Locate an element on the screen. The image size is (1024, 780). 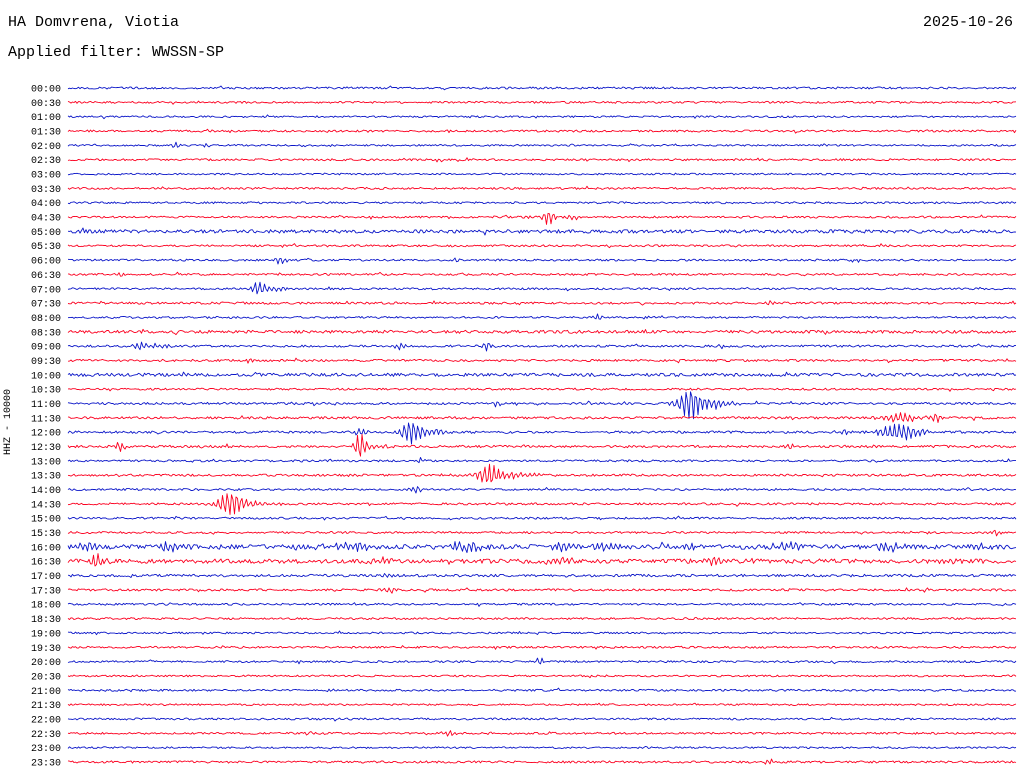
time-label-18:00: 18:00 is located at coordinates (46, 606).